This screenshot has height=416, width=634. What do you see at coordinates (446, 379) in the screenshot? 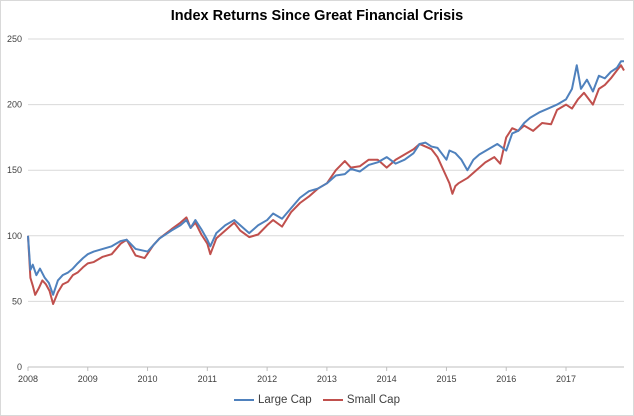
I see `x-tick-label: 2015` at bounding box center [446, 379].